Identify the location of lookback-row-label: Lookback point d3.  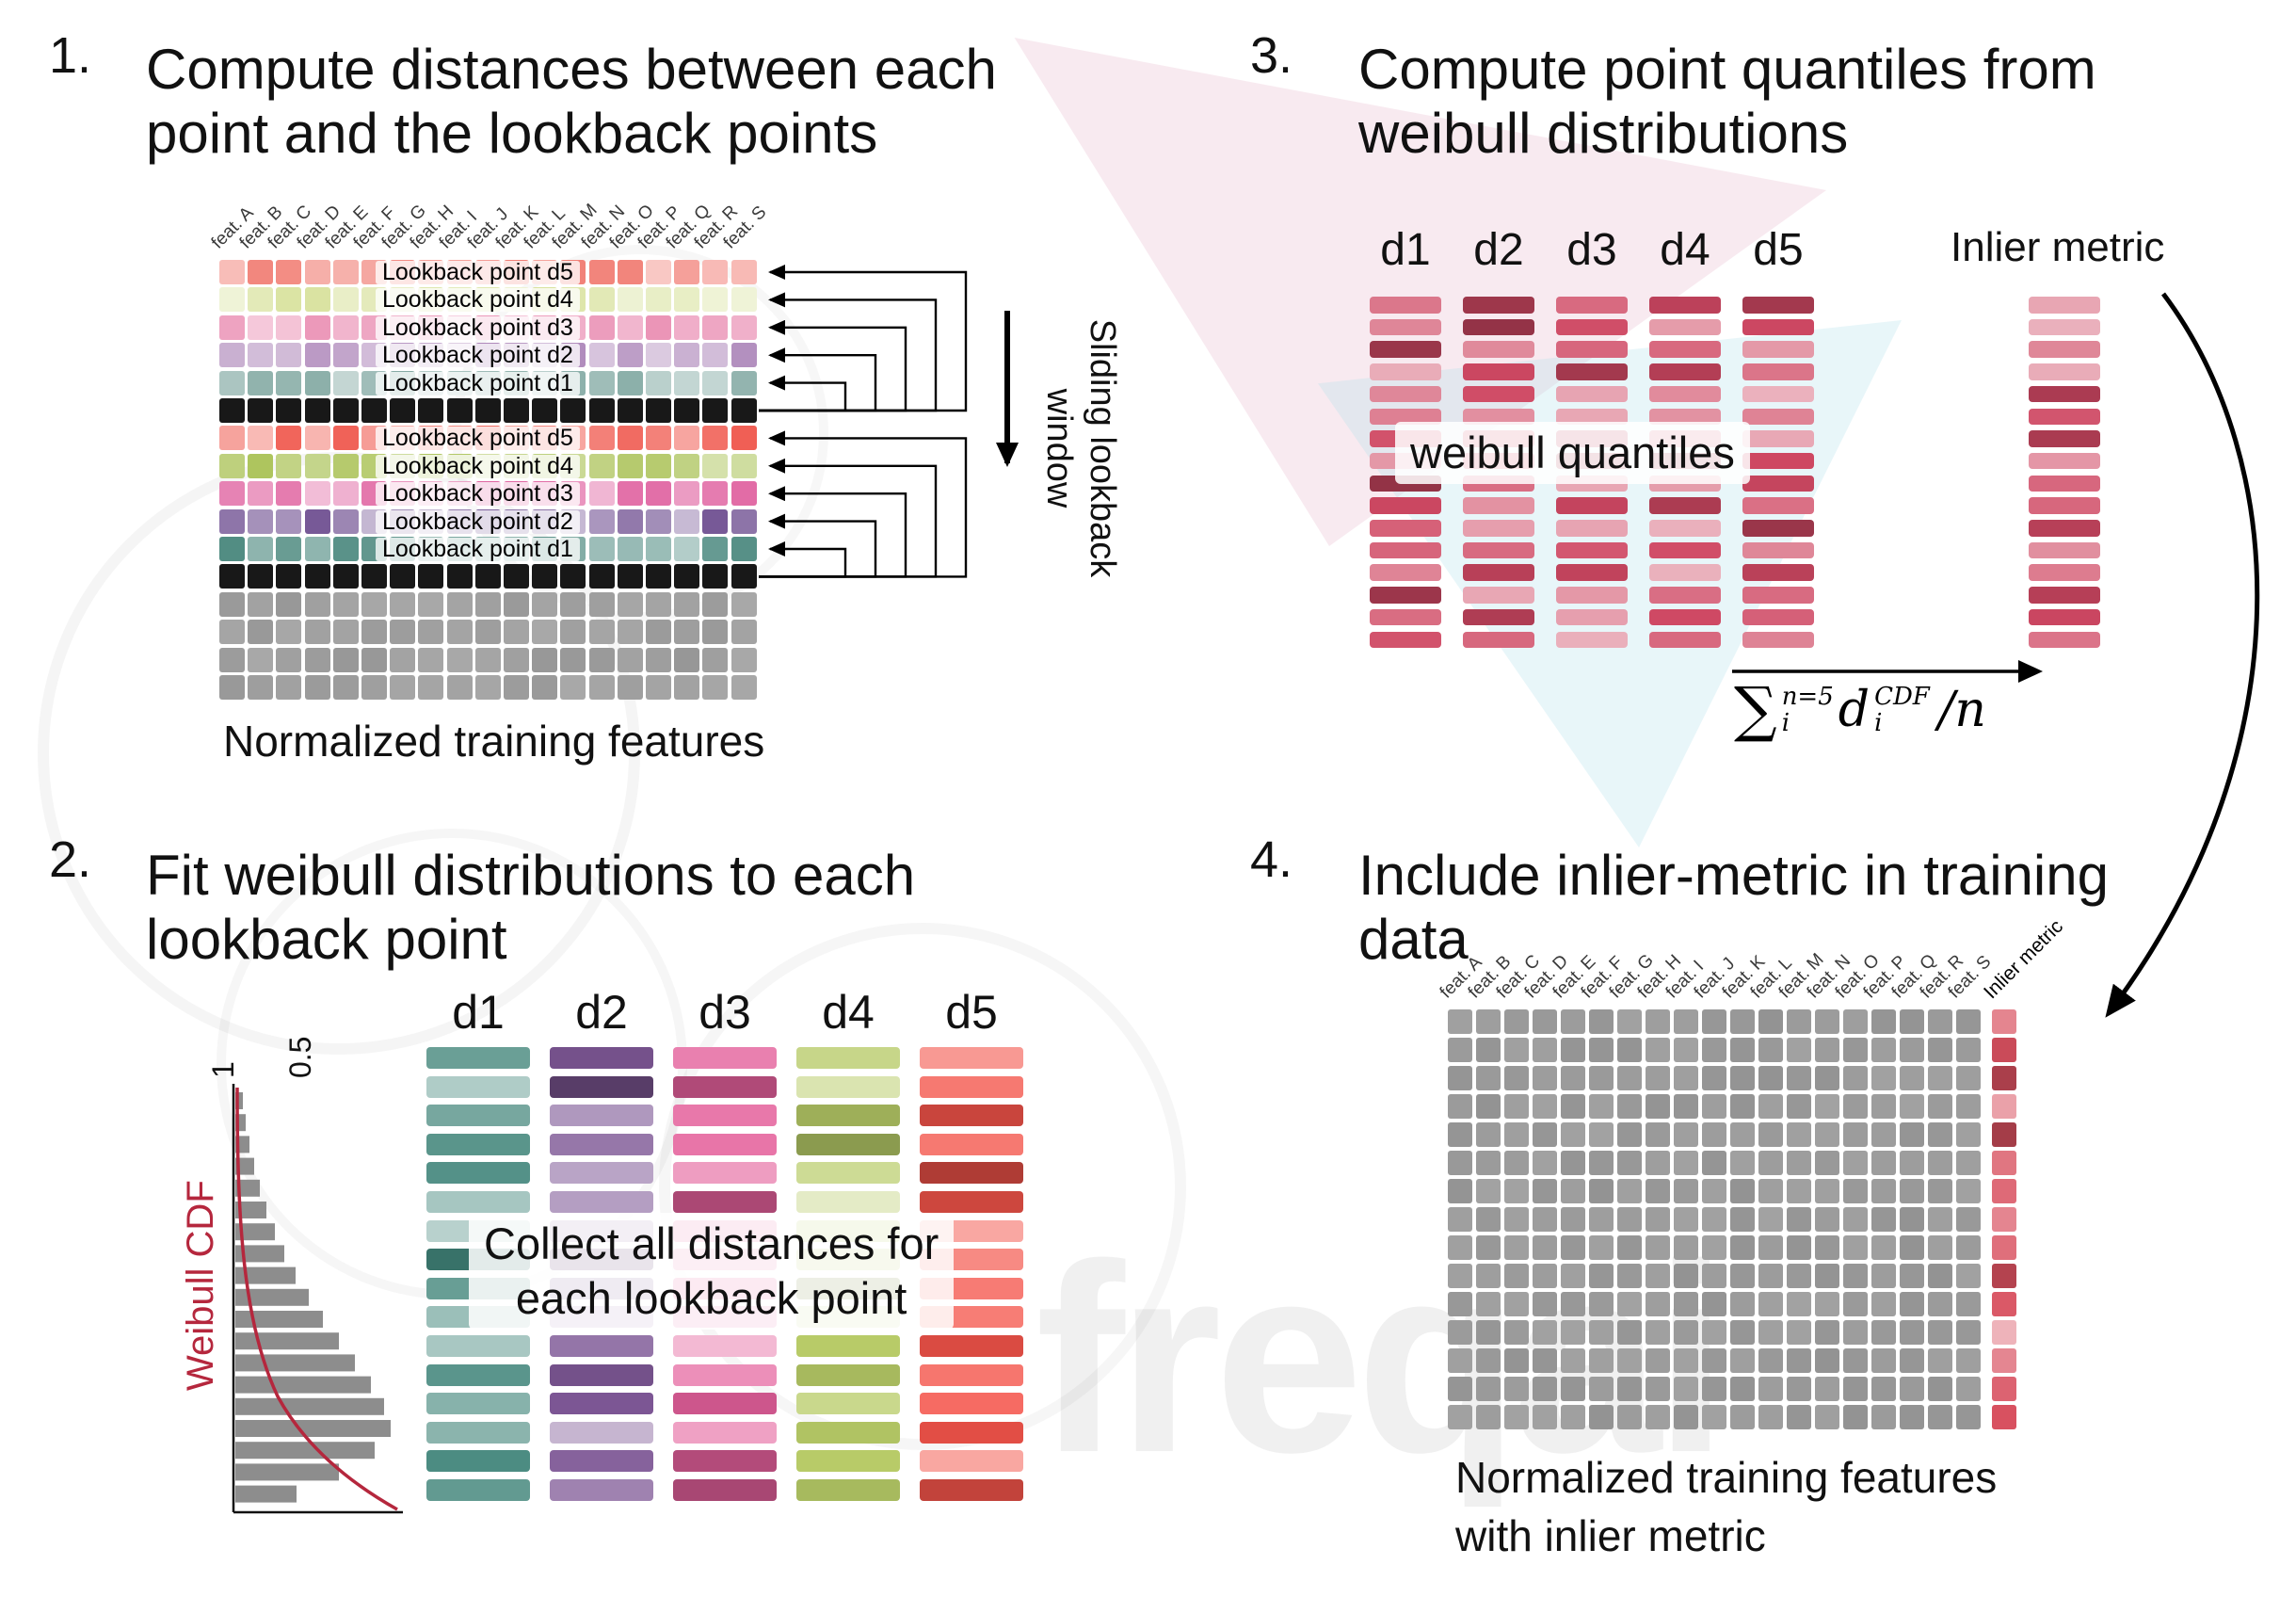
(478, 327).